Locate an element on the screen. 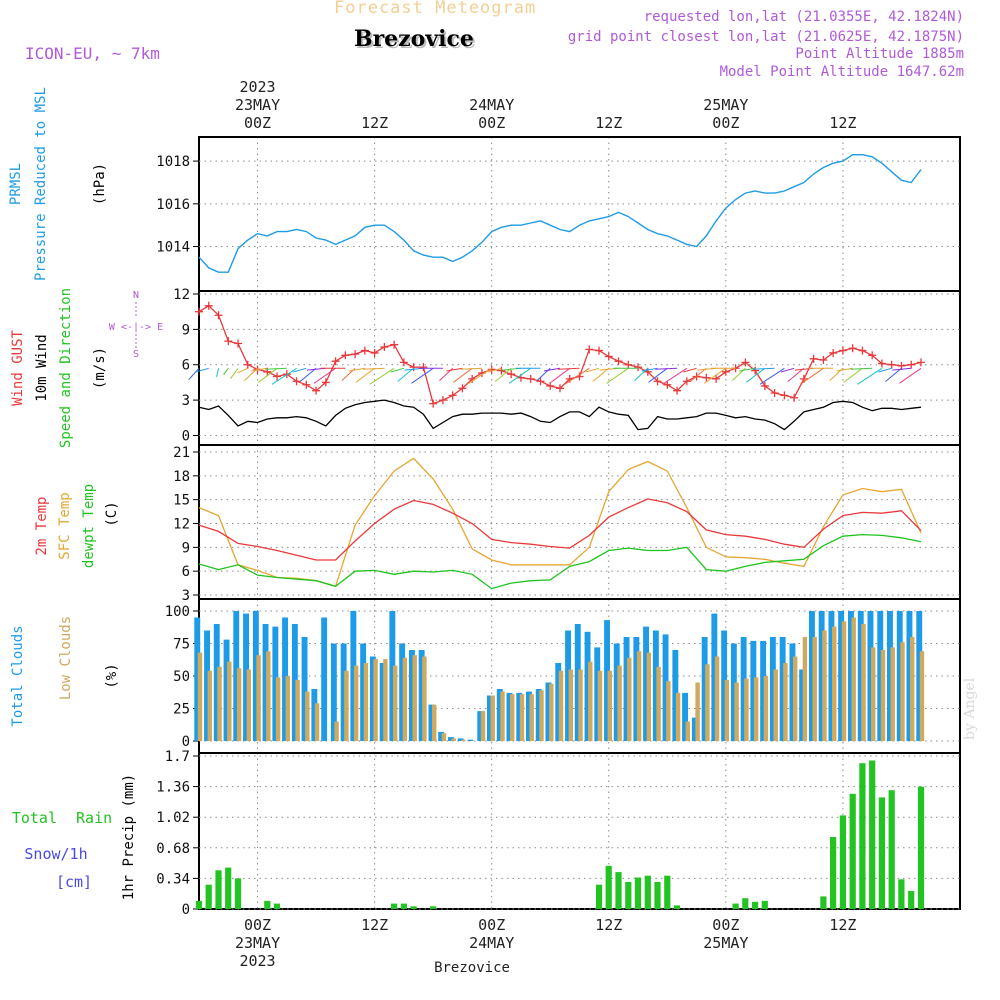 This screenshot has height=1000, width=1000. sfc-temp-line is located at coordinates (560, 522).